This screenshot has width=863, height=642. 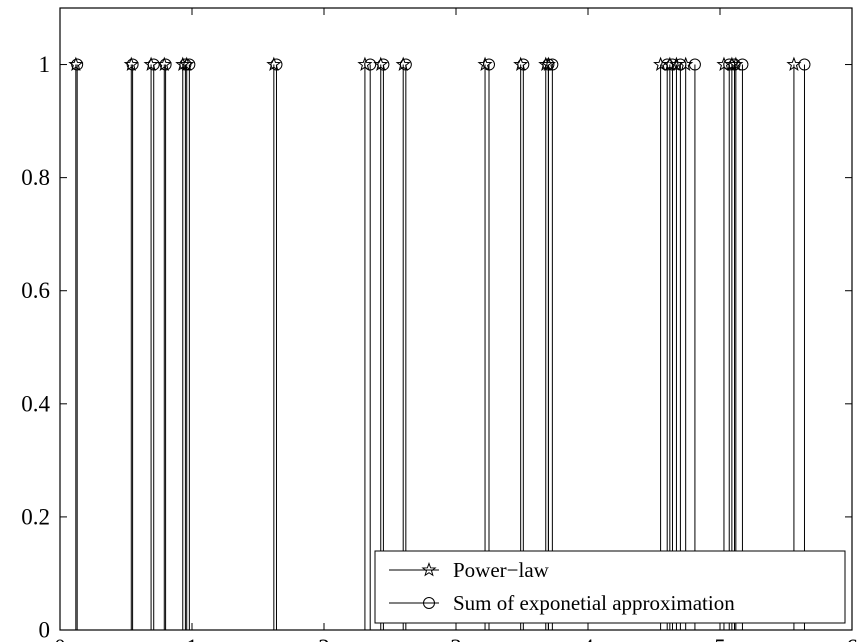 What do you see at coordinates (45, 64) in the screenshot?
I see `y-tick-label: 1` at bounding box center [45, 64].